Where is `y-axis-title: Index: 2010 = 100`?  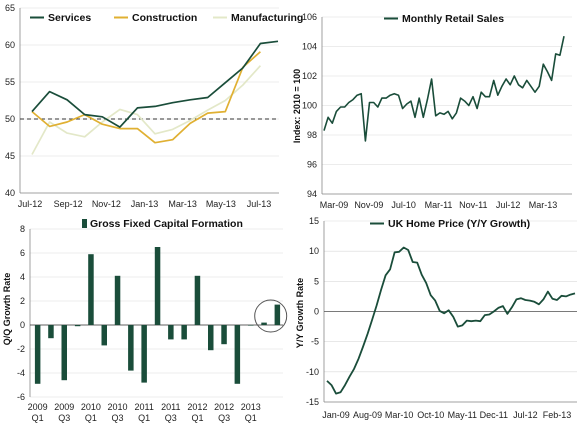
y-axis-title: Index: 2010 = 100 is located at coordinates (297, 106).